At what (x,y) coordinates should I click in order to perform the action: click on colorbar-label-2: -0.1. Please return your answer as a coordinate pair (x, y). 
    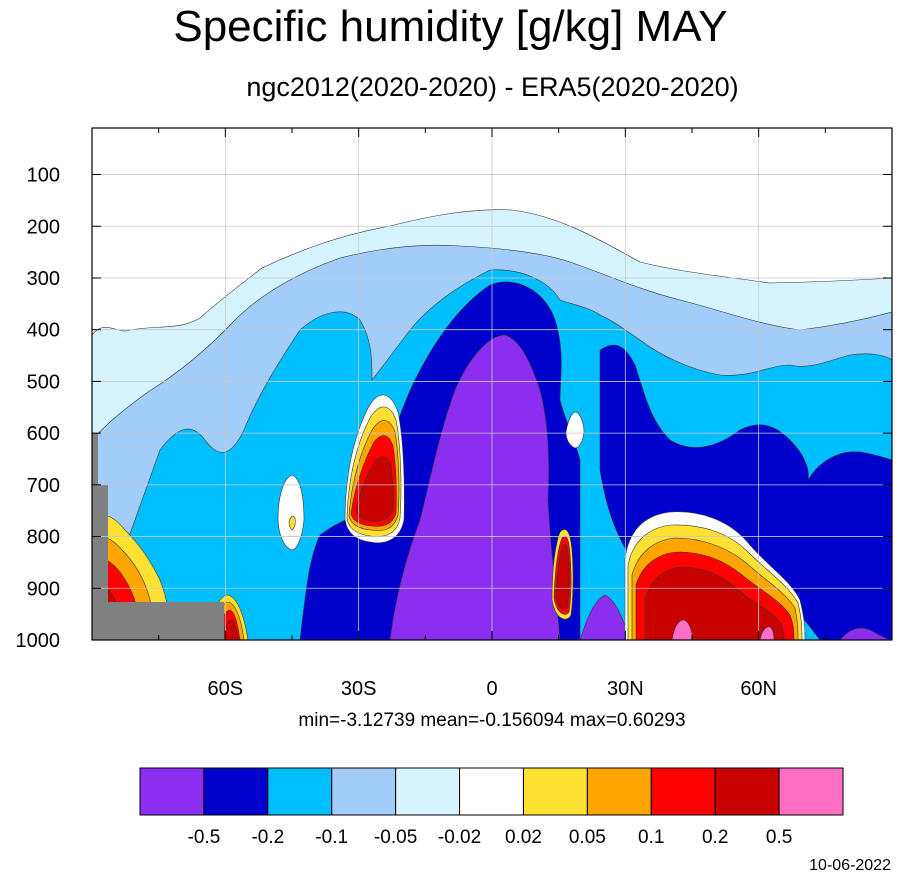
    Looking at the image, I should click on (331, 837).